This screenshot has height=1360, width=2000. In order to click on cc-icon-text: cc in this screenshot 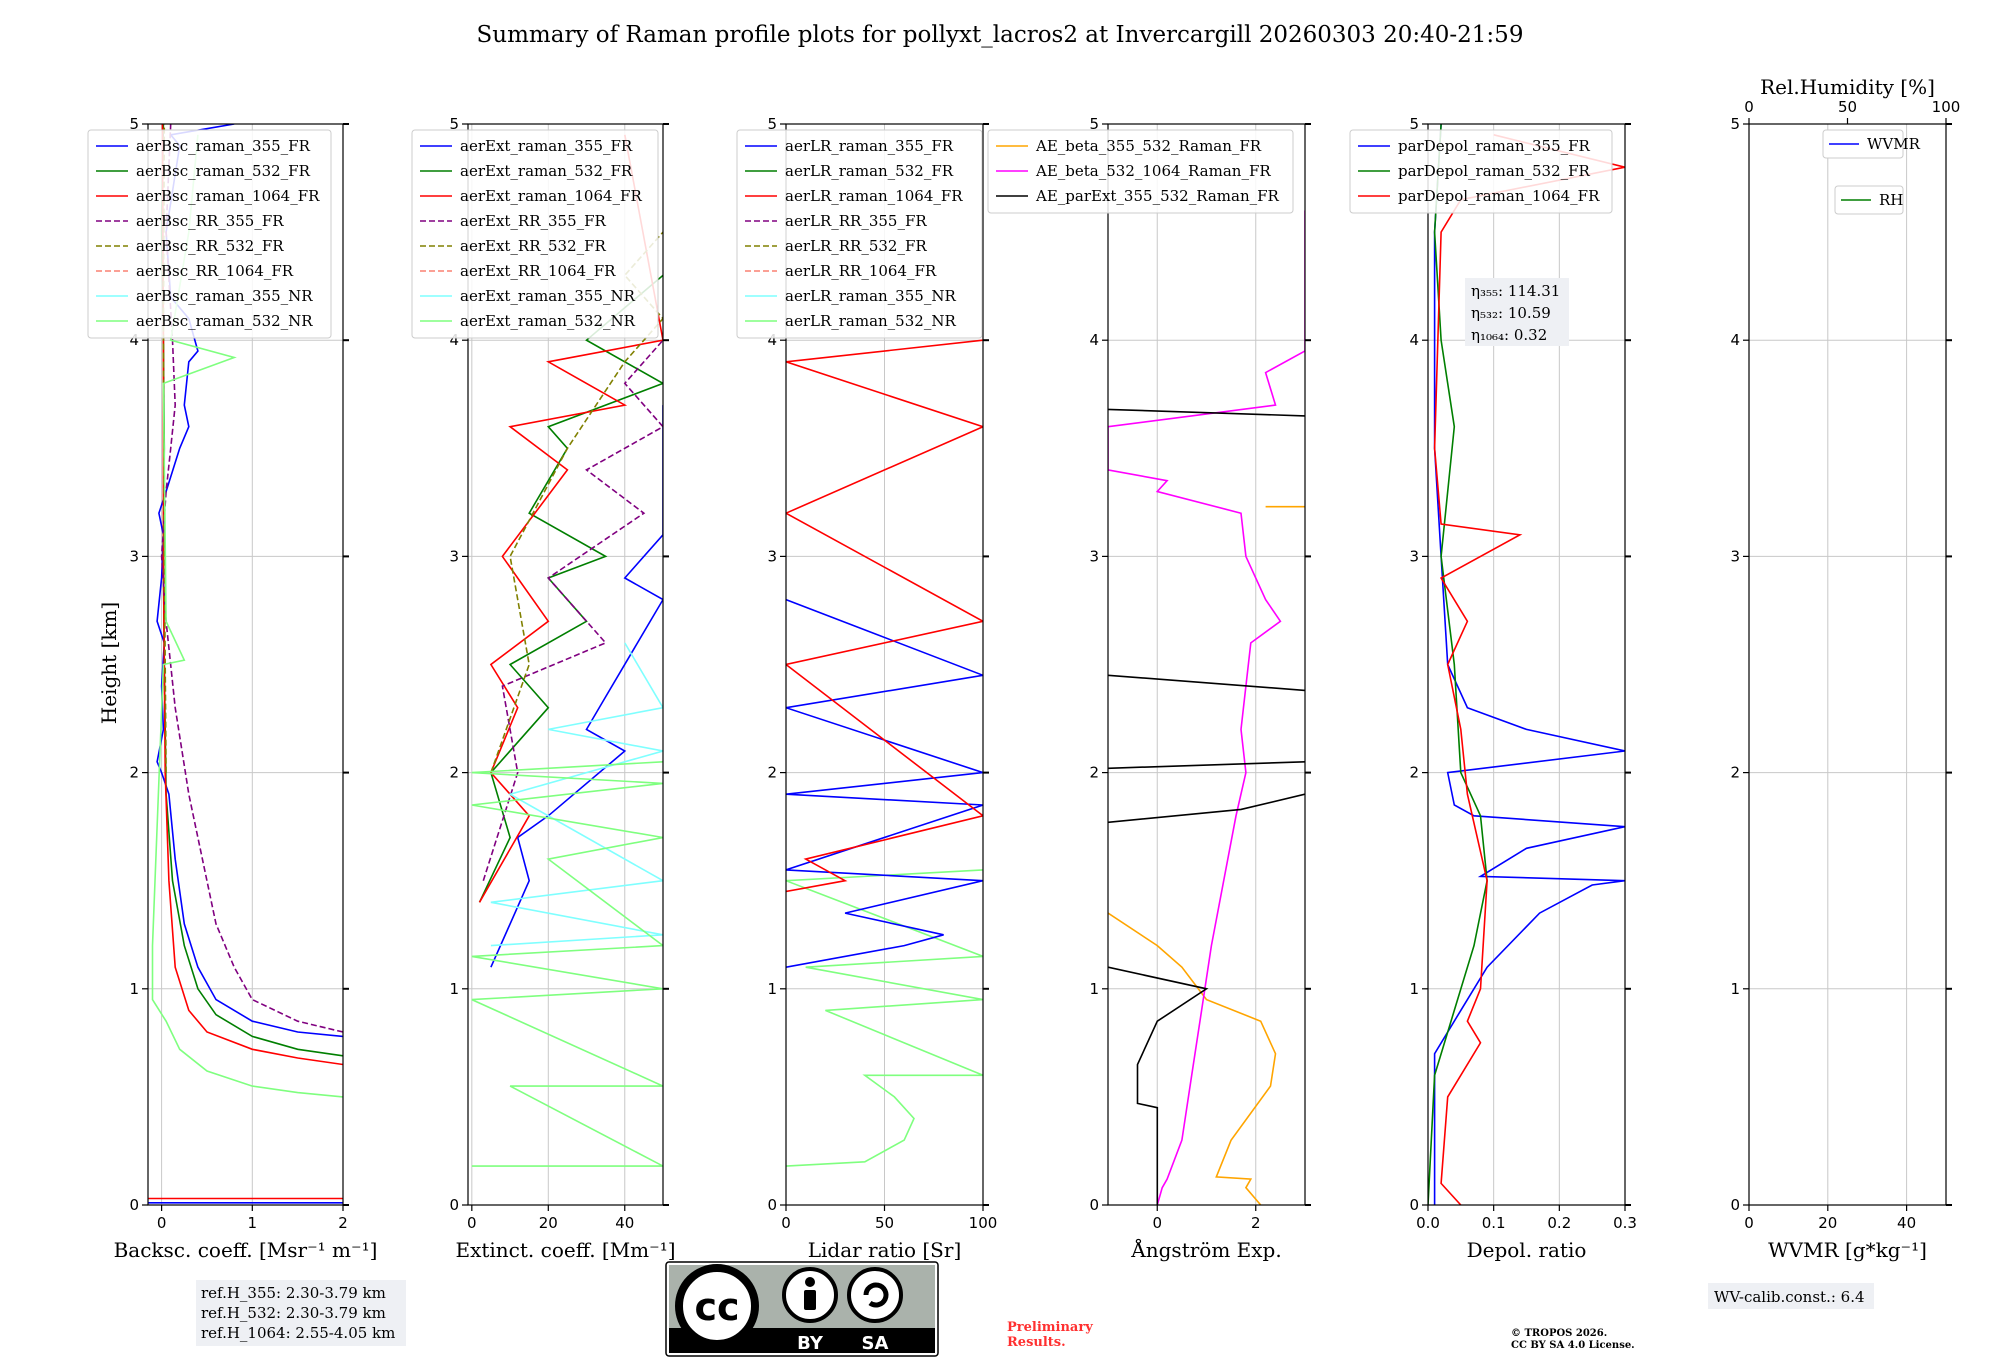, I will do `click(716, 1307)`.